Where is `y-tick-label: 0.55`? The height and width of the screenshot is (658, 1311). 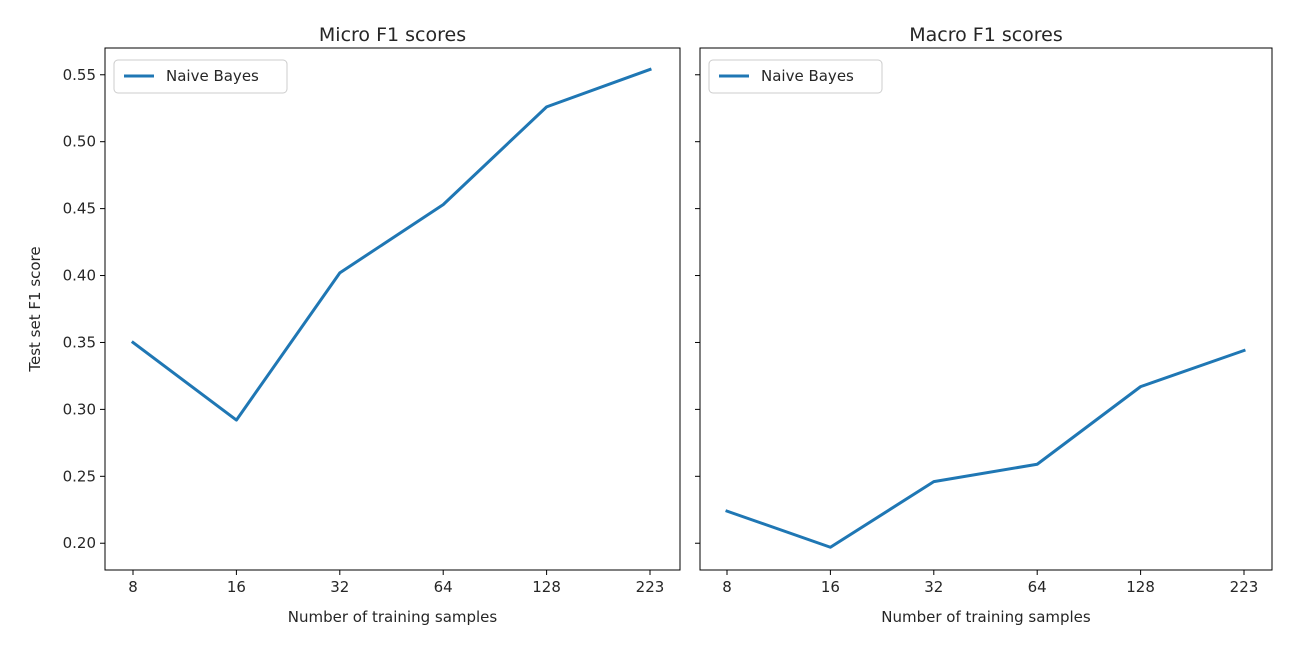
y-tick-label: 0.55 is located at coordinates (79, 75).